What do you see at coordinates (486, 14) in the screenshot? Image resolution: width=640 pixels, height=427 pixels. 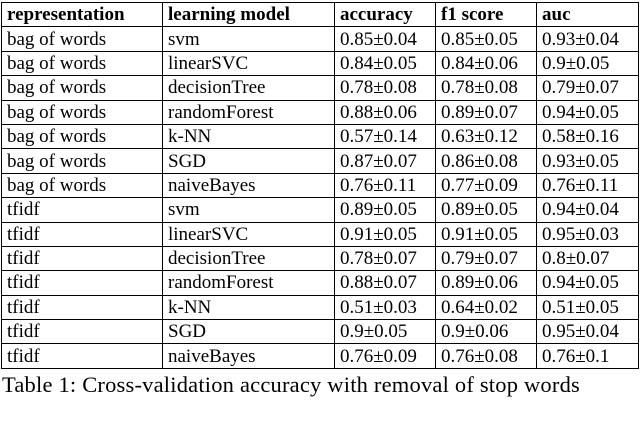 I see `column-header-f1-score: f1 score` at bounding box center [486, 14].